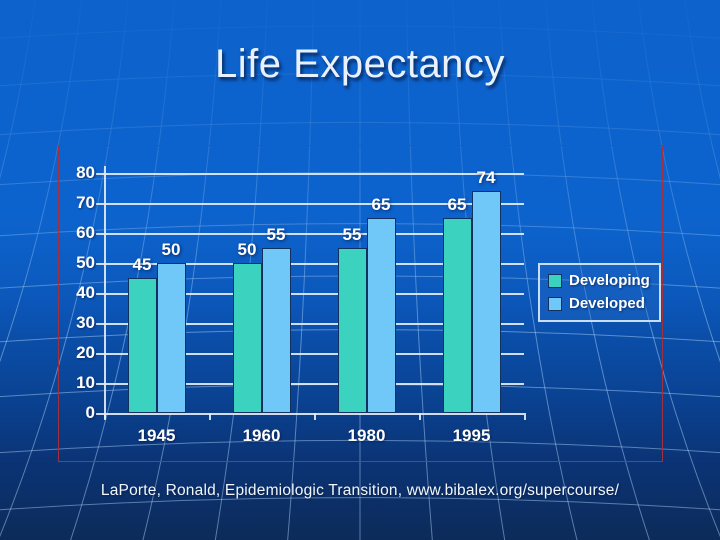  Describe the element at coordinates (85, 172) in the screenshot. I see `y-axis-tick-label: 80` at that location.